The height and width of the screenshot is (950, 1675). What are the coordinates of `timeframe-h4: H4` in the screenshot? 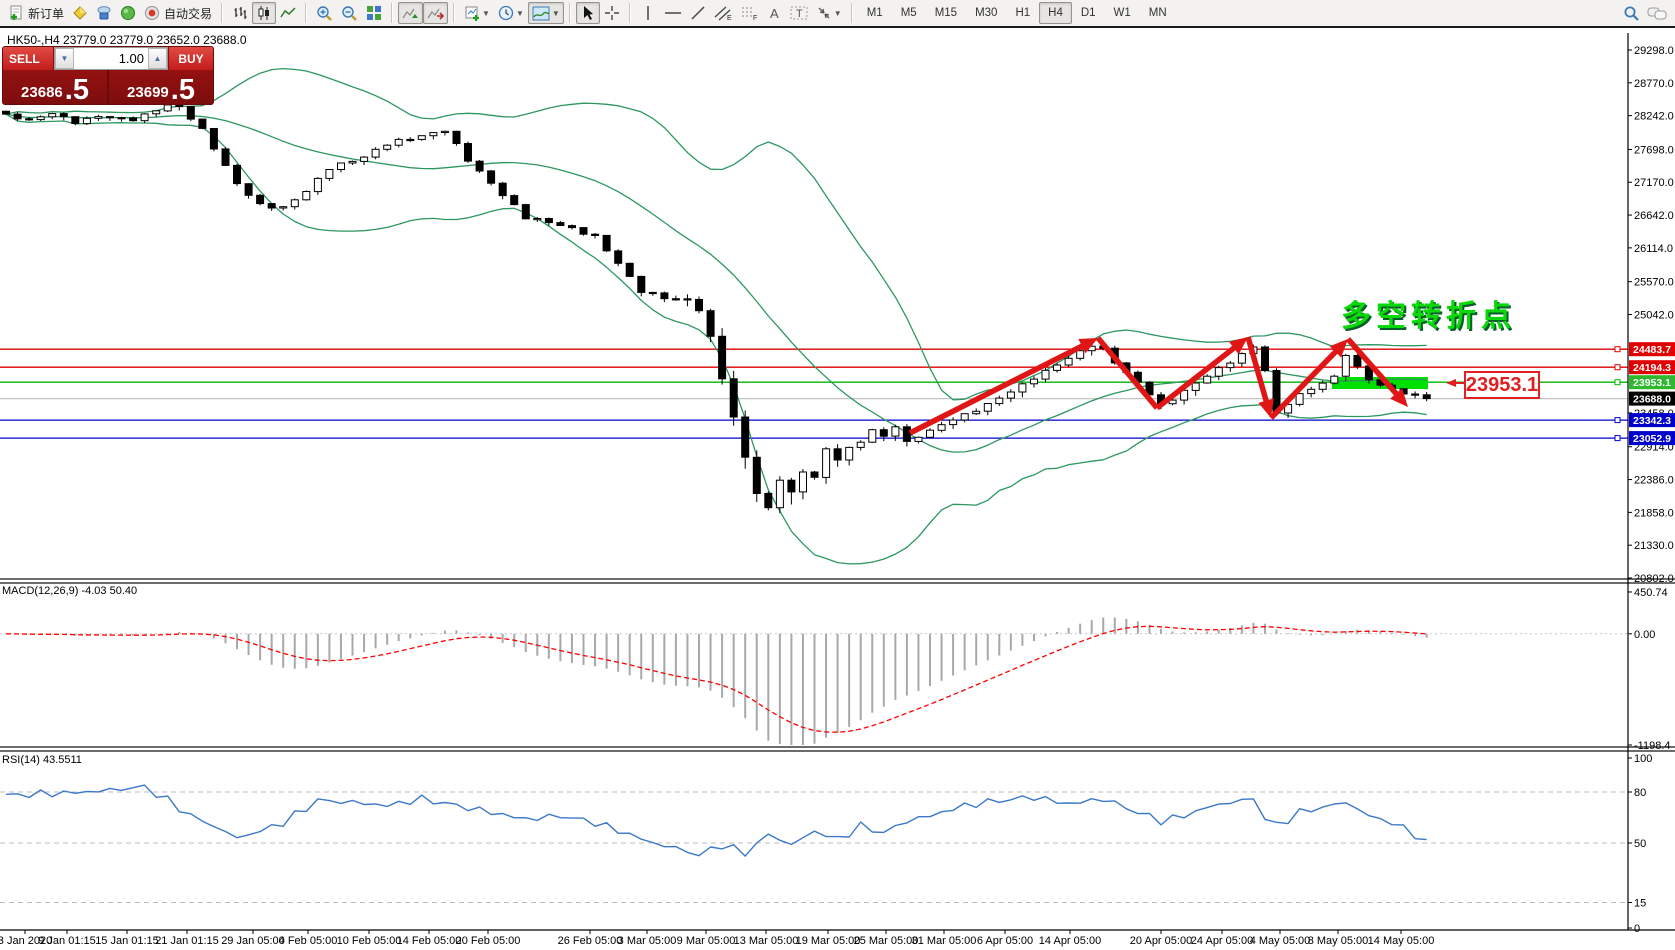 It's located at (1055, 13).